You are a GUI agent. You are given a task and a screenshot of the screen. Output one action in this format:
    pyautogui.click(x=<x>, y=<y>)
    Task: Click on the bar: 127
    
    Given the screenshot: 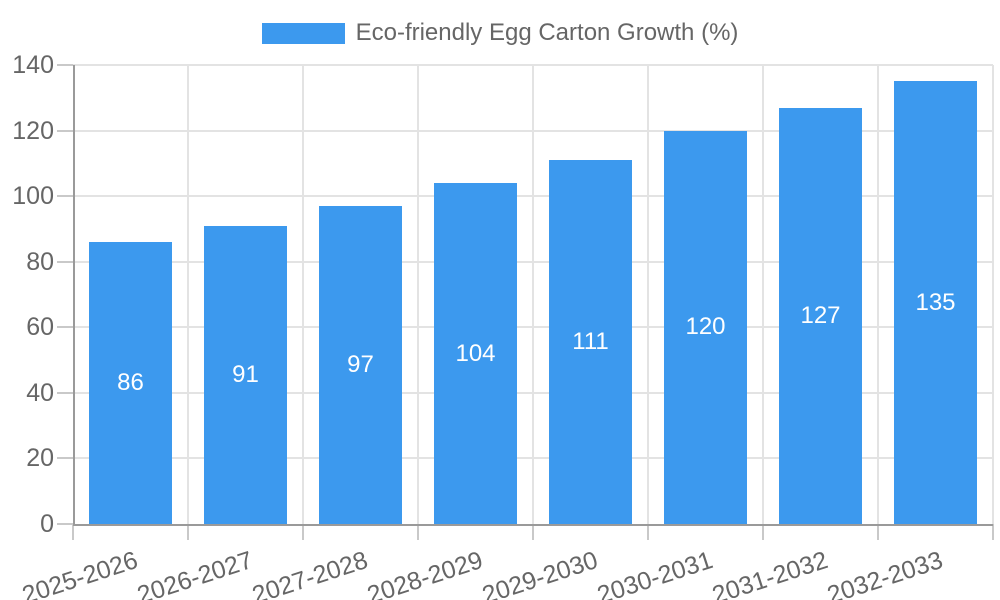 What is the action you would take?
    pyautogui.click(x=820, y=315)
    